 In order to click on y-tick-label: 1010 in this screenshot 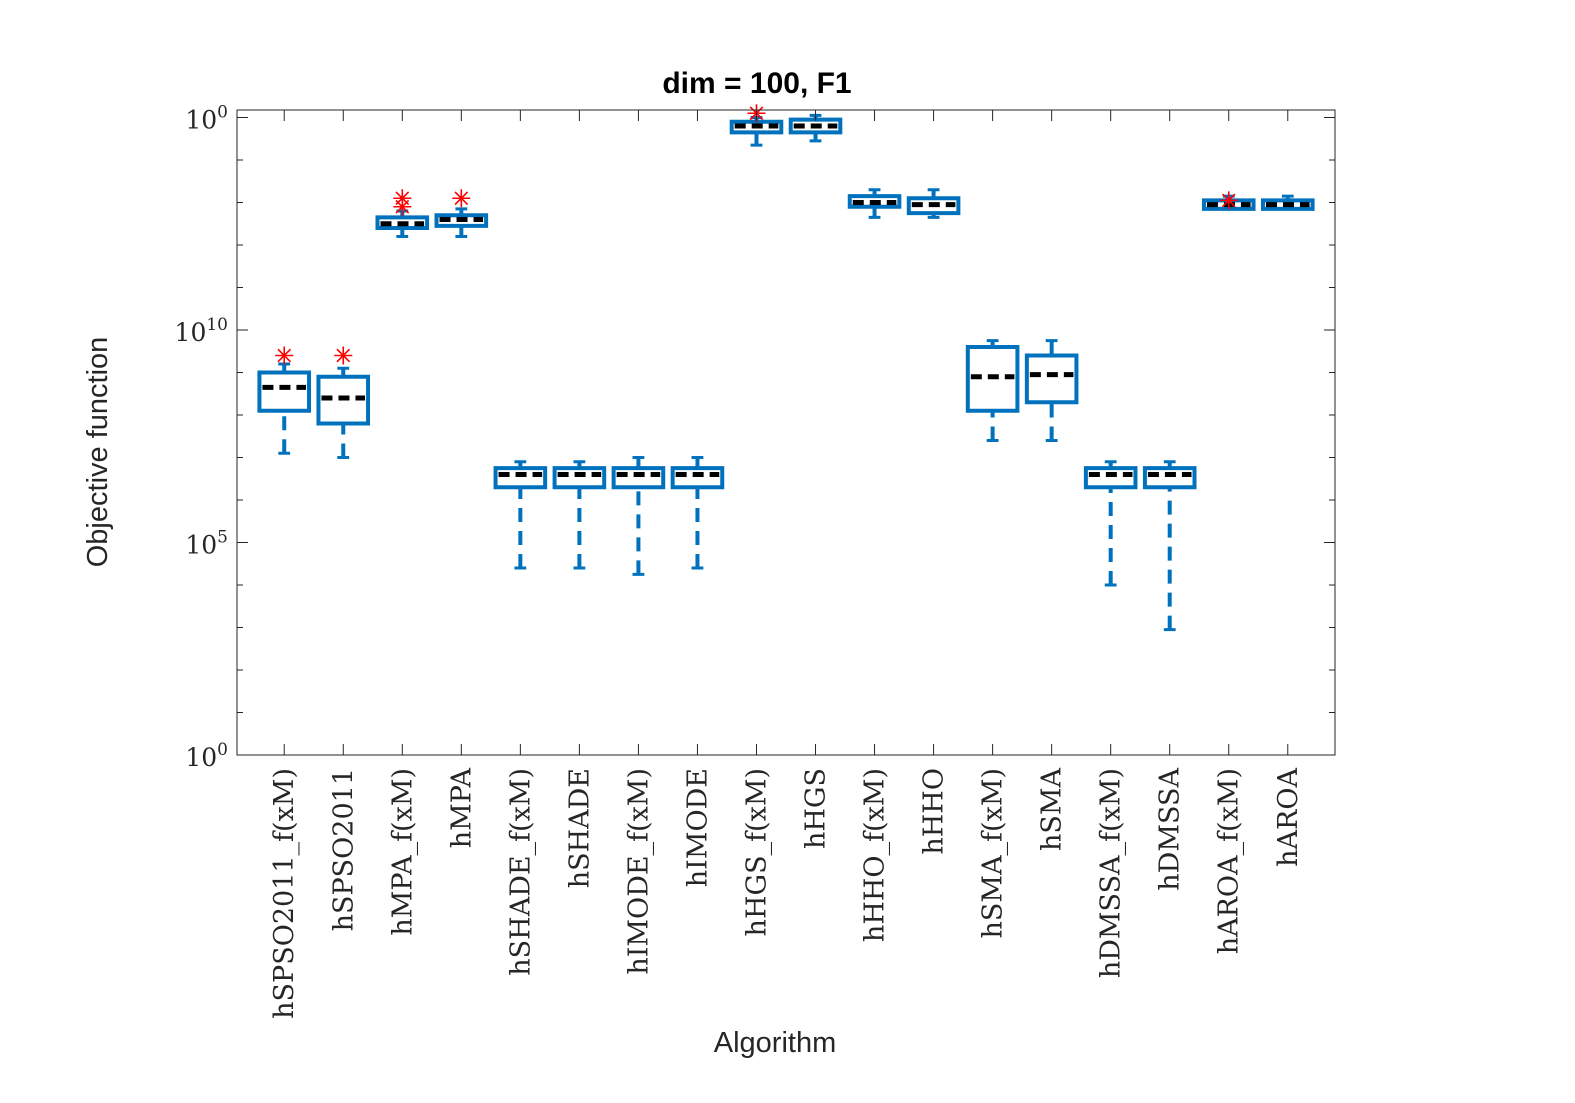, I will do `click(201, 331)`.